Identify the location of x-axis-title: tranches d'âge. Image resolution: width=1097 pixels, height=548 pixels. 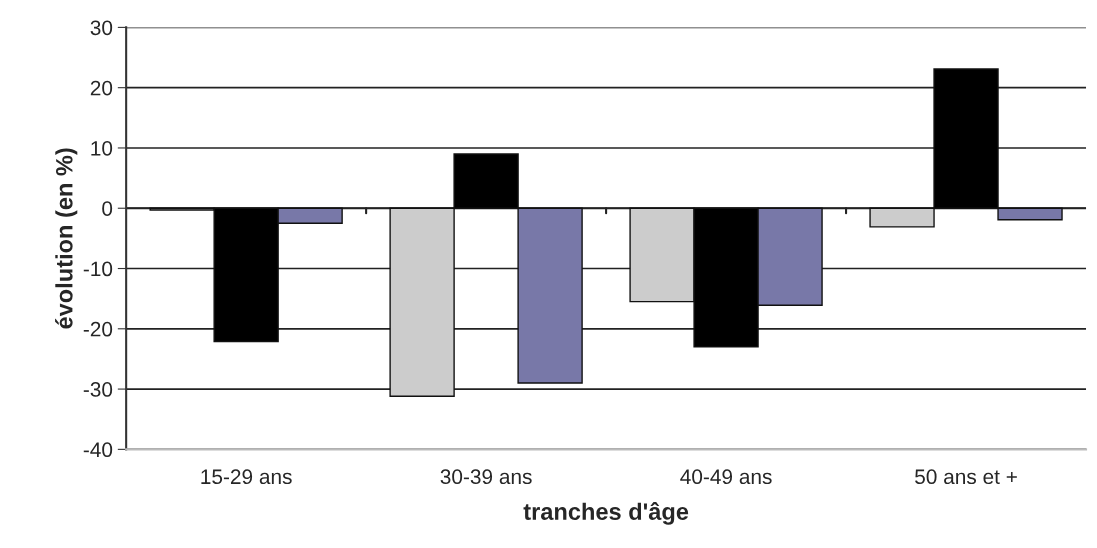
(606, 513).